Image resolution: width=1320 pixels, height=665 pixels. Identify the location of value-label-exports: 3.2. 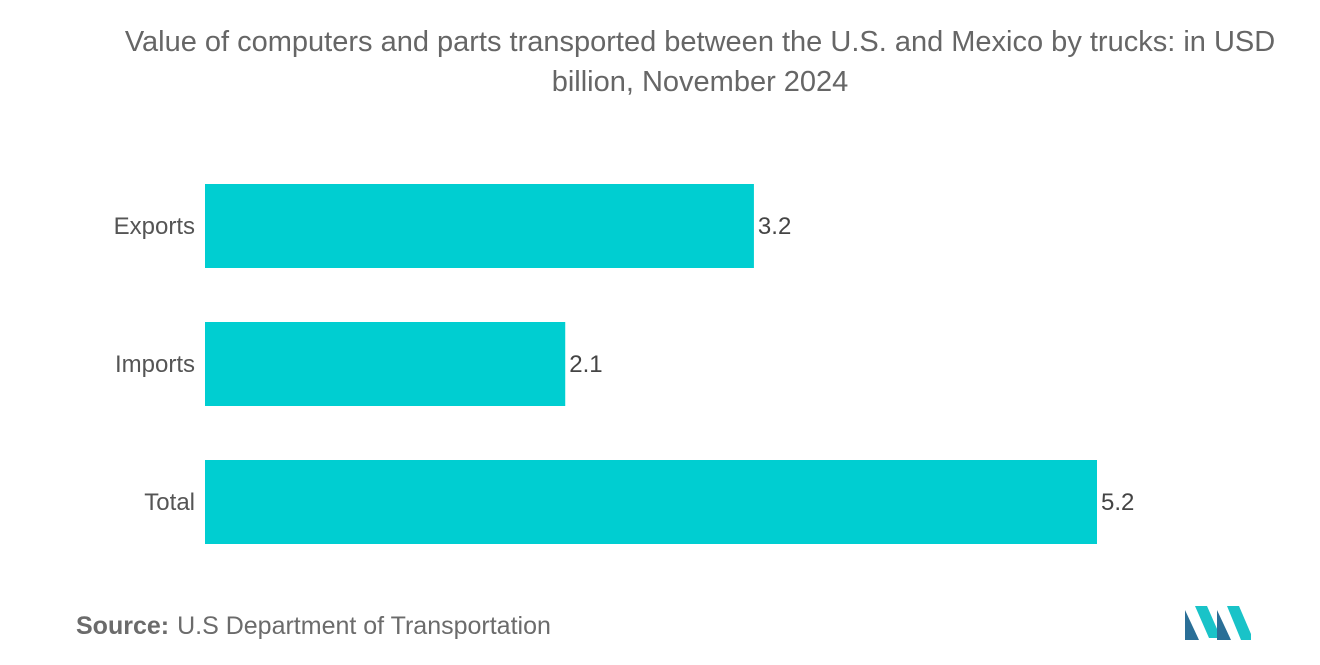
(774, 226).